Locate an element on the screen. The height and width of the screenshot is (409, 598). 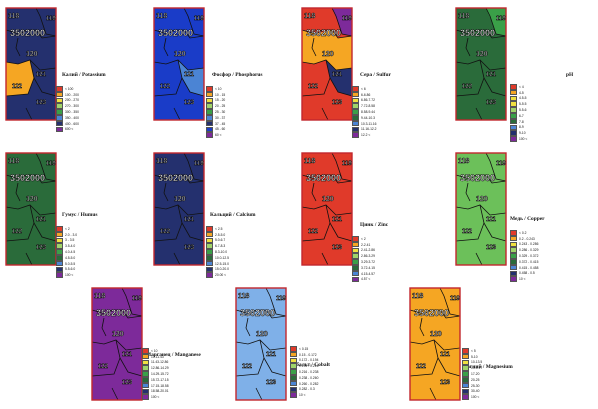
legend-label: 2-2.41 is located at coordinates (366, 244).